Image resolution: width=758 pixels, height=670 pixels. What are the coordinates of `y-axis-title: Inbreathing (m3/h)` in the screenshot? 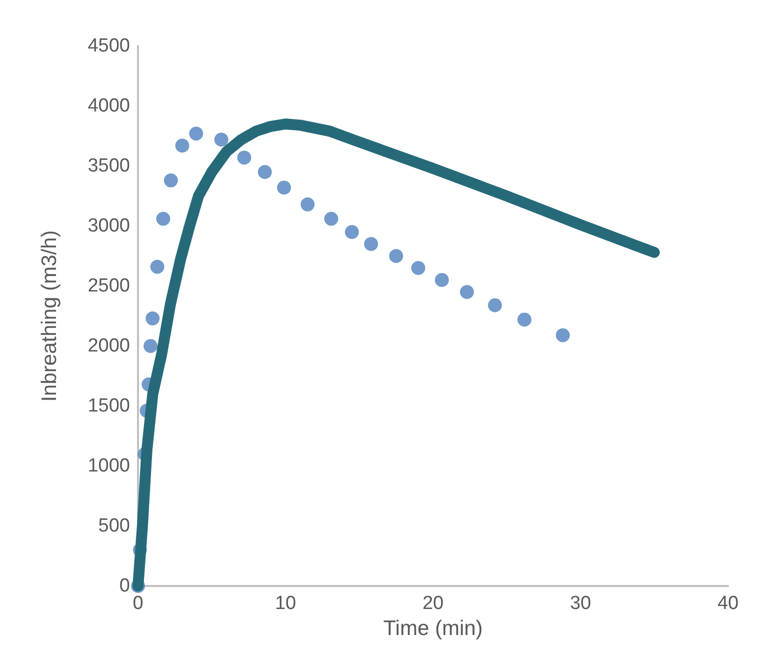 It's located at (49, 316).